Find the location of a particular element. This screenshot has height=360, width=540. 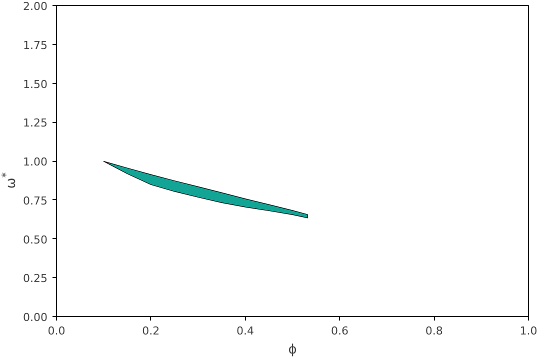

y-tick-label: 0.50 is located at coordinates (35, 239).